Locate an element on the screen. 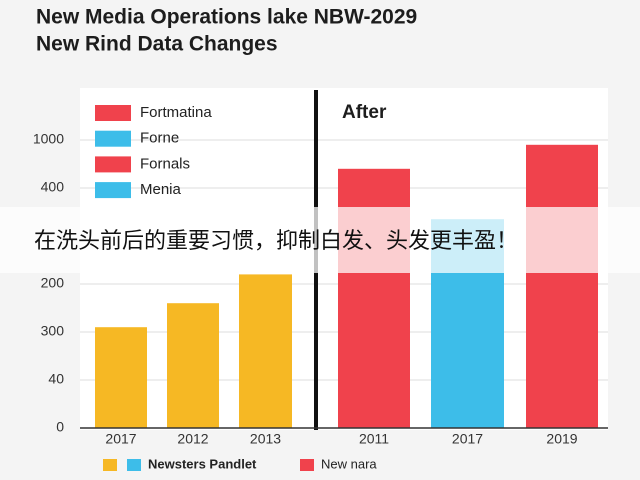 The width and height of the screenshot is (640, 480). bottom-legend: Newsters Pandlet New nara is located at coordinates (240, 463).